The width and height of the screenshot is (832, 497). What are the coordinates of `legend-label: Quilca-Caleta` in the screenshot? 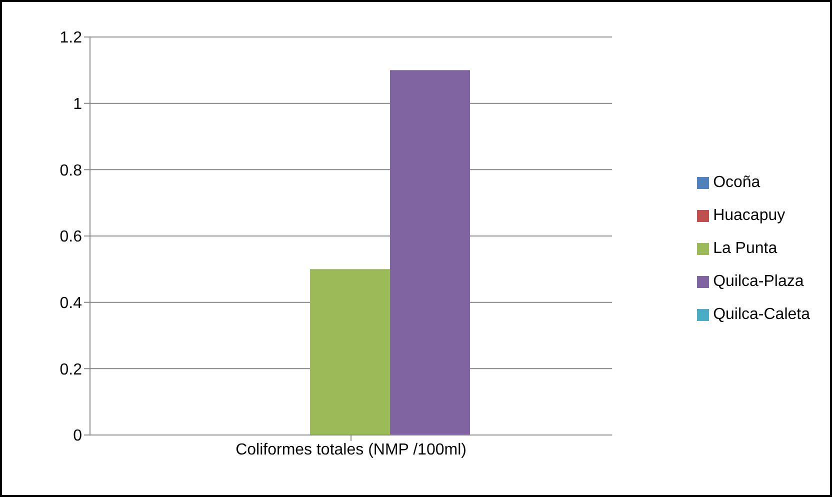 It's located at (761, 314).